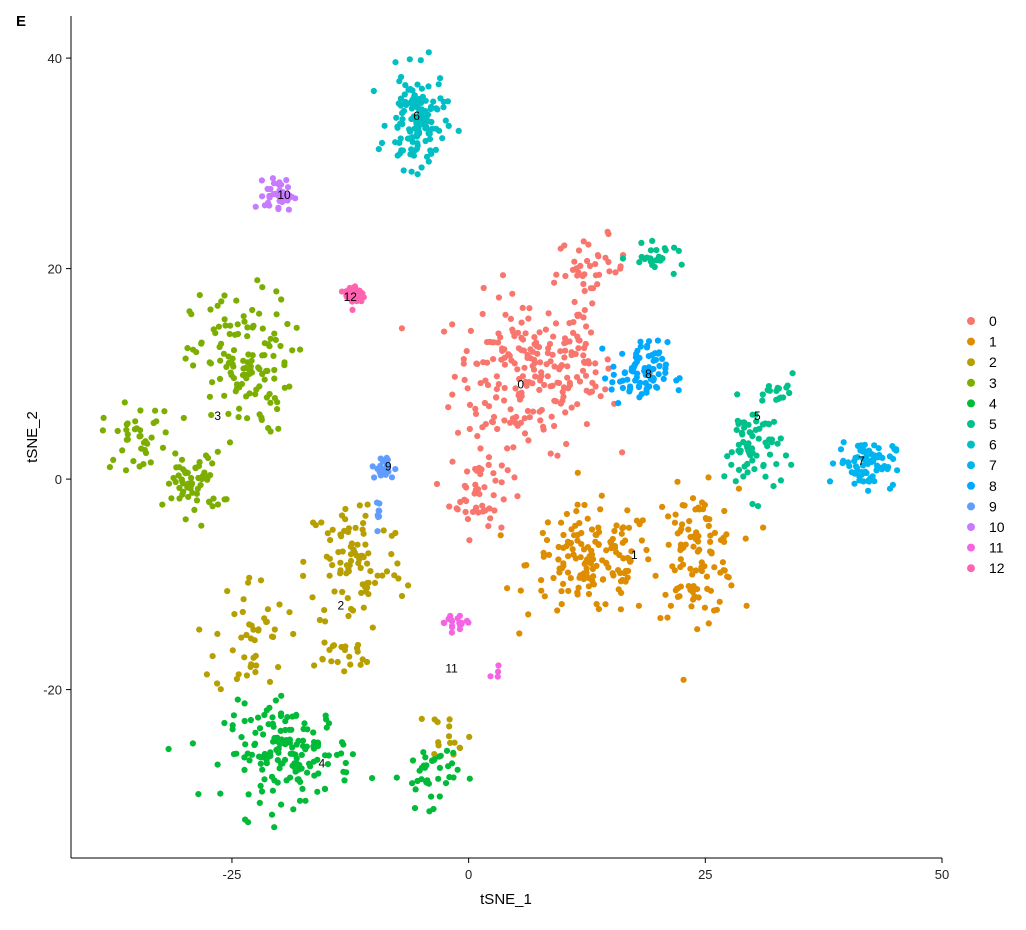 The image size is (1026, 930). I want to click on y-tick-label: 0, so click(58, 479).